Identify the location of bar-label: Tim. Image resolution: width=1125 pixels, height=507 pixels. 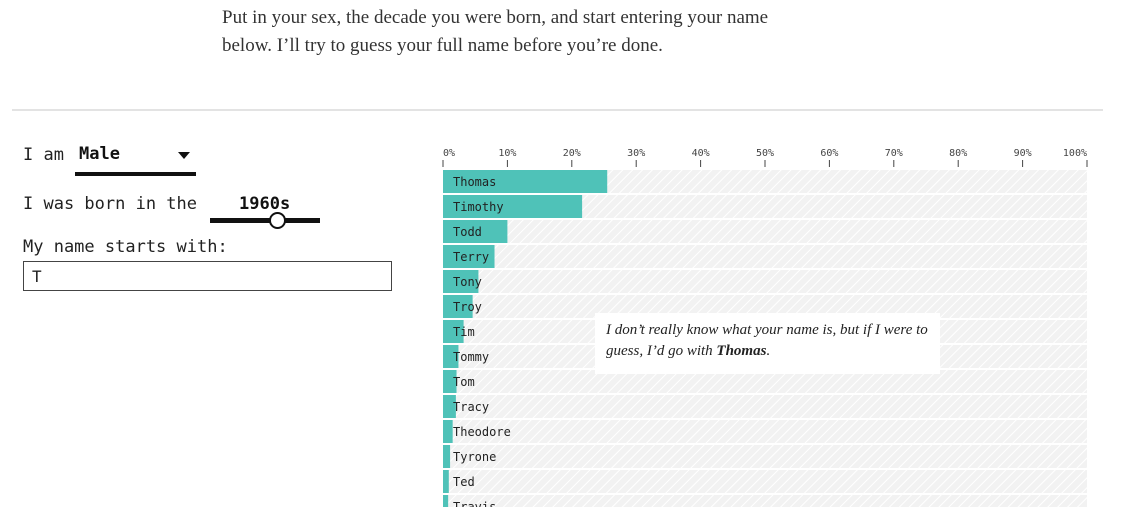
(464, 332).